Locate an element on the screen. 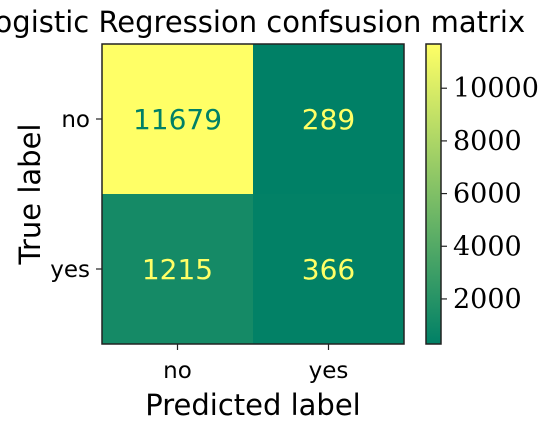 The height and width of the screenshot is (432, 541). colorbar-gradient is located at coordinates (433, 194).